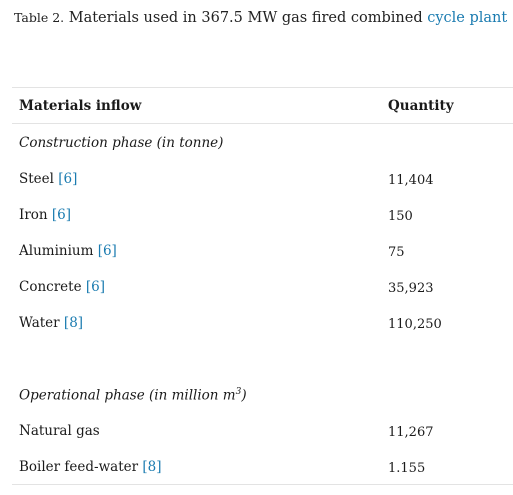 Image resolution: width=513 pixels, height=495 pixels. I want to click on row-value: 11,404, so click(411, 180).